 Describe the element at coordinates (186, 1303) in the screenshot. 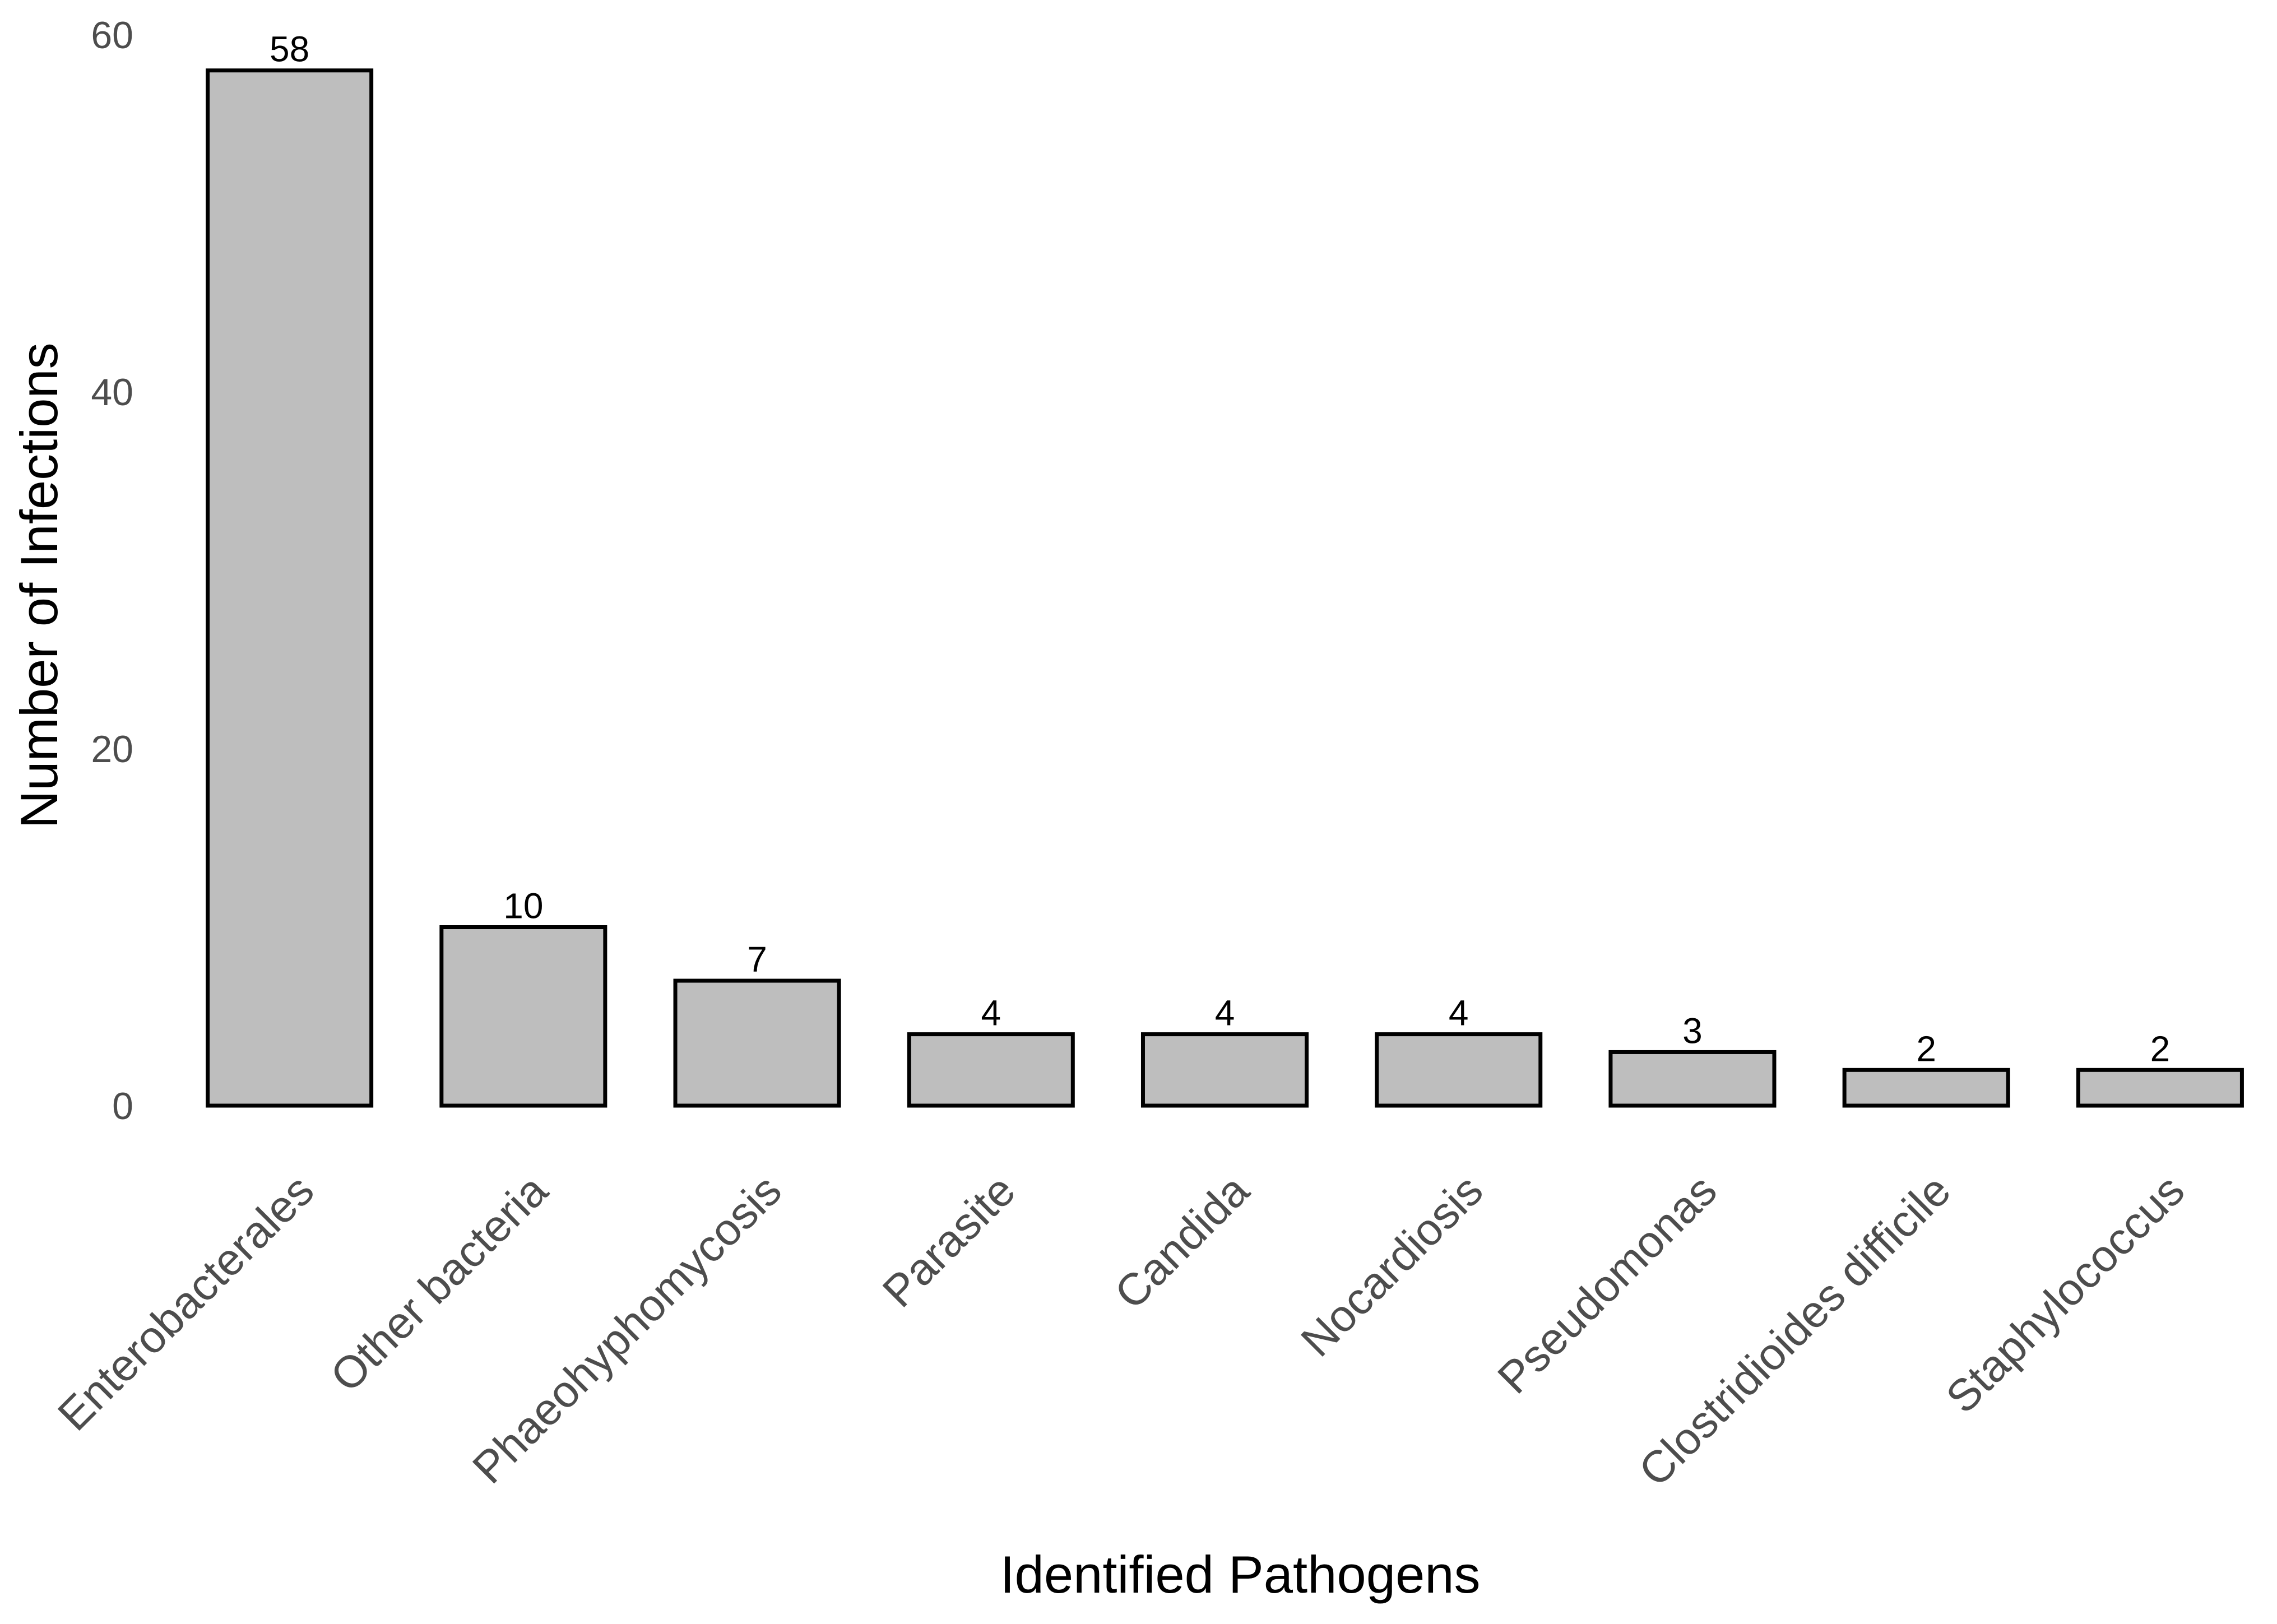

I see `x-tick-label: Enterobacterales` at that location.